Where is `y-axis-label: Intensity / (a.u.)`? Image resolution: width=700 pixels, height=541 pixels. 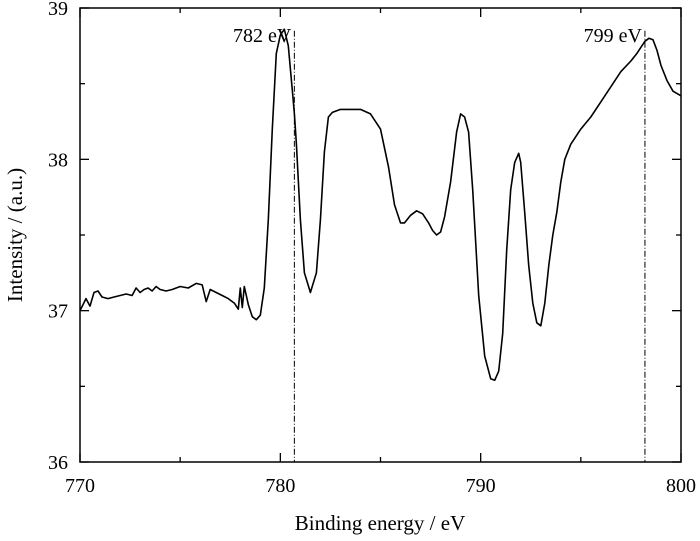
y-axis-label: Intensity / (a.u.) is located at coordinates (15, 235).